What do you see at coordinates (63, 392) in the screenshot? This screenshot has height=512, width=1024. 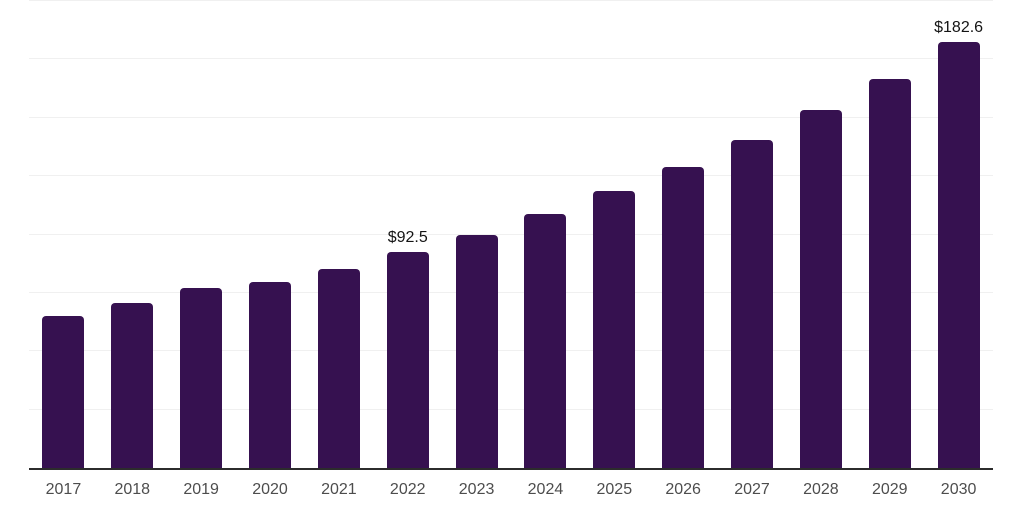 I see `bar-2017` at bounding box center [63, 392].